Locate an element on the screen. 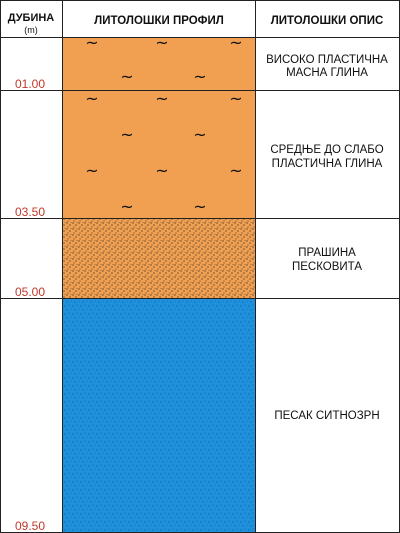 The width and height of the screenshot is (400, 533). clay-symbols: ~ ~ ~ ~ ~ ~ ~ ~ ~ ~ ~ ~ ~ ~ ~ is located at coordinates (163, 124).